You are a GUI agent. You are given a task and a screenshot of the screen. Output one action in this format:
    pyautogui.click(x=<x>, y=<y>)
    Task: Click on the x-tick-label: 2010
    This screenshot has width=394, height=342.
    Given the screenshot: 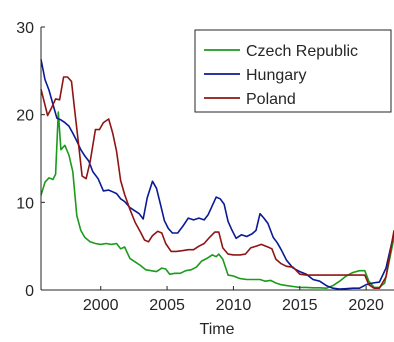 What is the action you would take?
    pyautogui.click(x=234, y=305)
    